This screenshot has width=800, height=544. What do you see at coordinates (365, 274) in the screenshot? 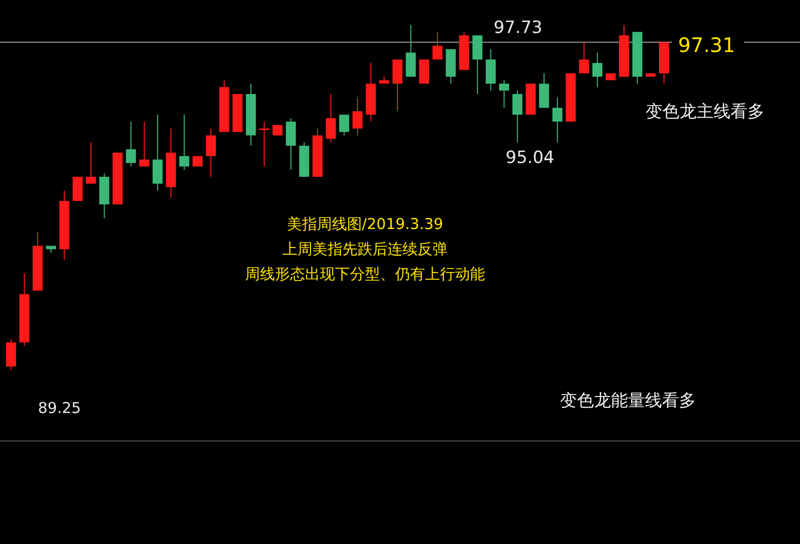
I see `annotation: 周线形态出现下分型、仍有上行动能` at bounding box center [365, 274].